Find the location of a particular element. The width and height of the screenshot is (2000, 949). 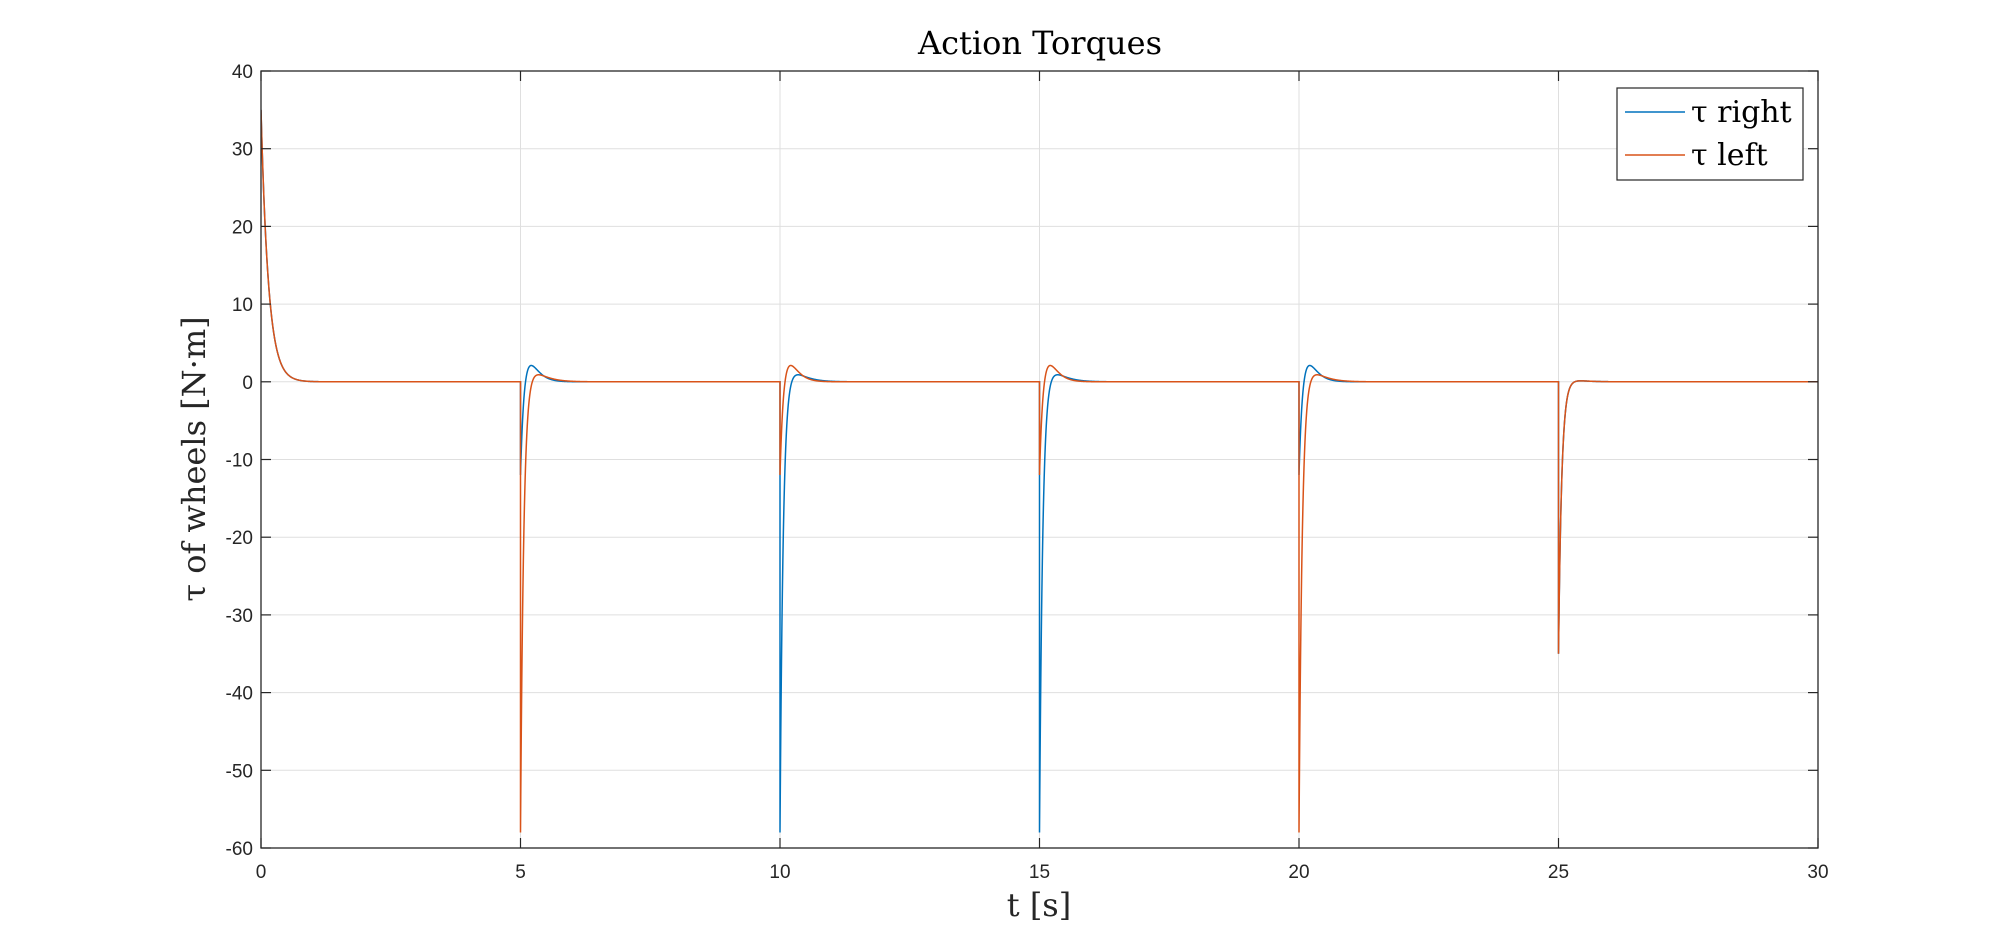

x-tick-label: 25 is located at coordinates (1558, 872).